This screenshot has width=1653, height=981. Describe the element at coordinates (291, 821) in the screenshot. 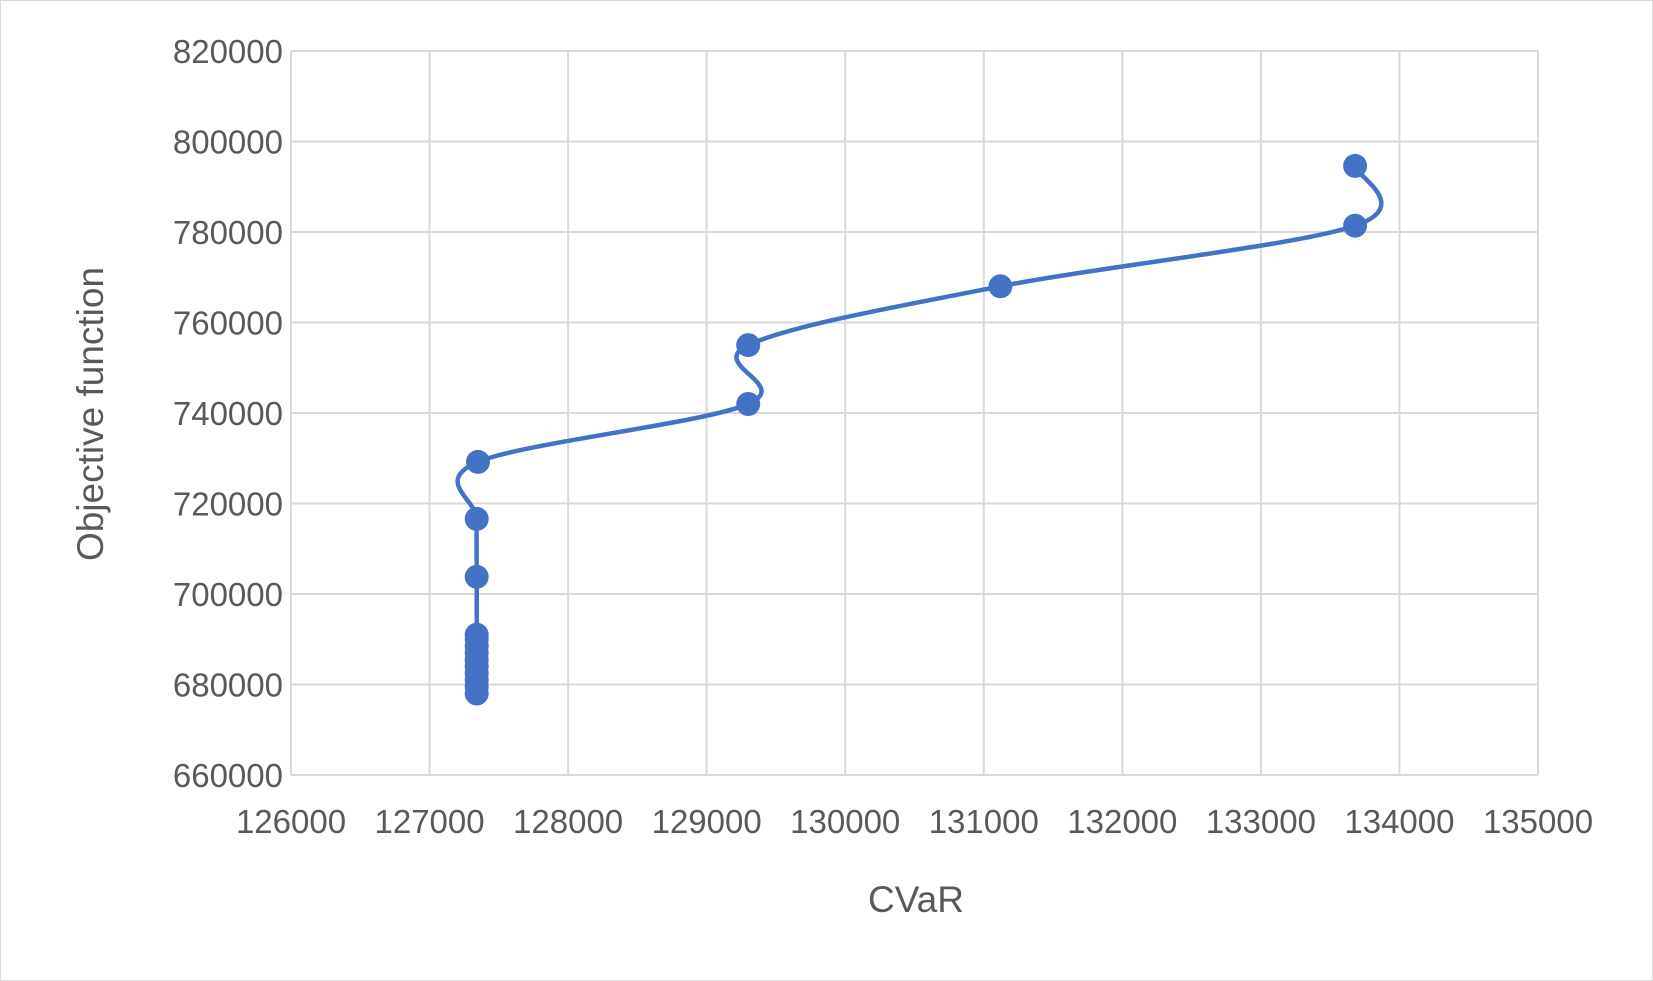

I see `x-tick-label: 126000` at that location.